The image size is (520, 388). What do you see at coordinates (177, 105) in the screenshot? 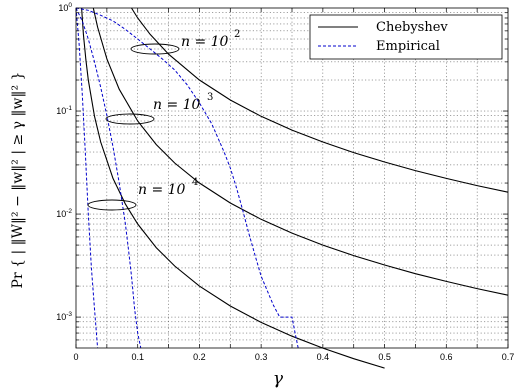
I see `annotation-label-n-1000: n = 10` at bounding box center [177, 105].